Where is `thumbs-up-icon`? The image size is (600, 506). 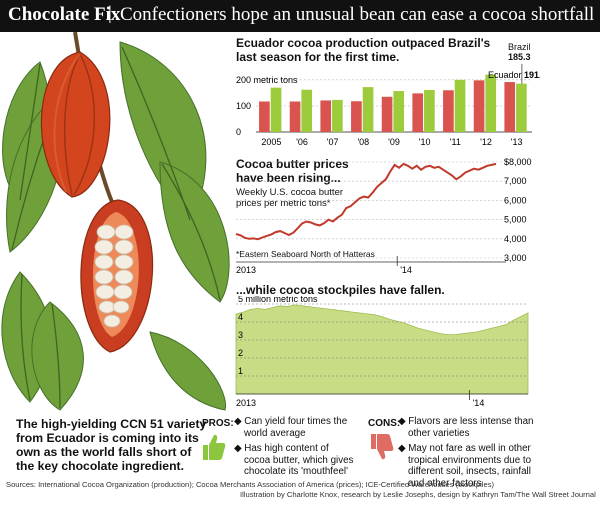 thumbs-up-icon is located at coordinates (214, 447).